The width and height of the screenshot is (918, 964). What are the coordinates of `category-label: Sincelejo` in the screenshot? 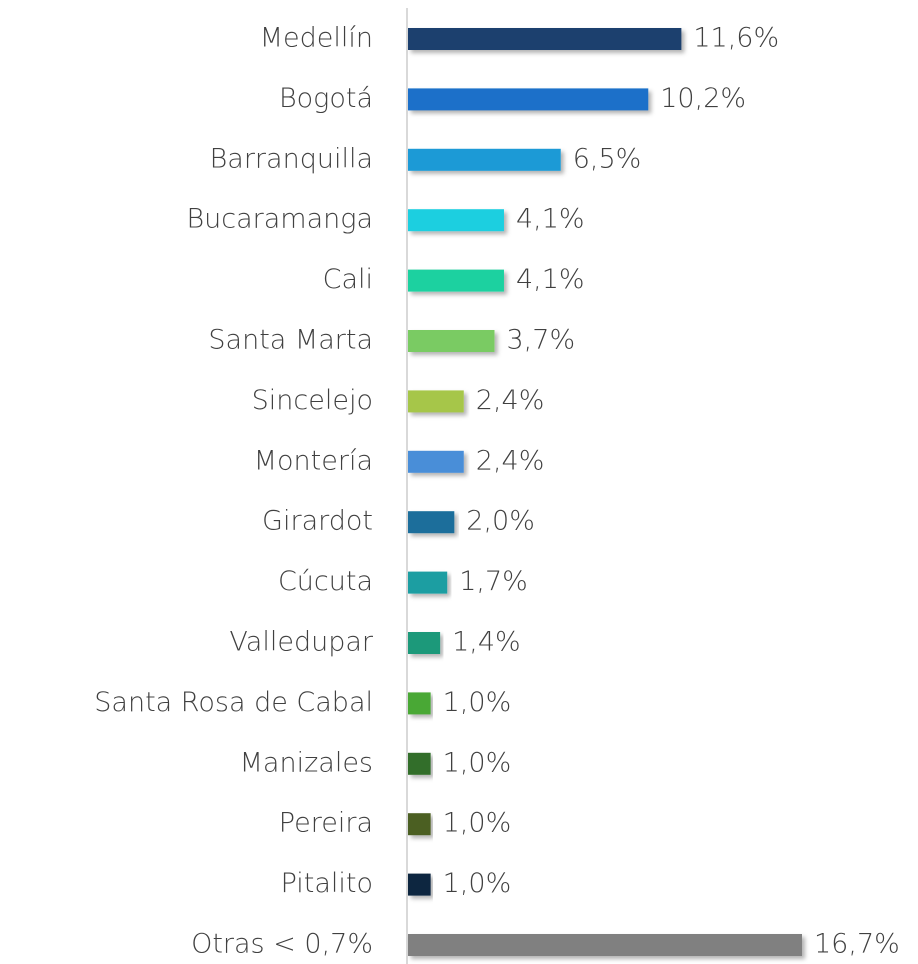 It's located at (312, 400).